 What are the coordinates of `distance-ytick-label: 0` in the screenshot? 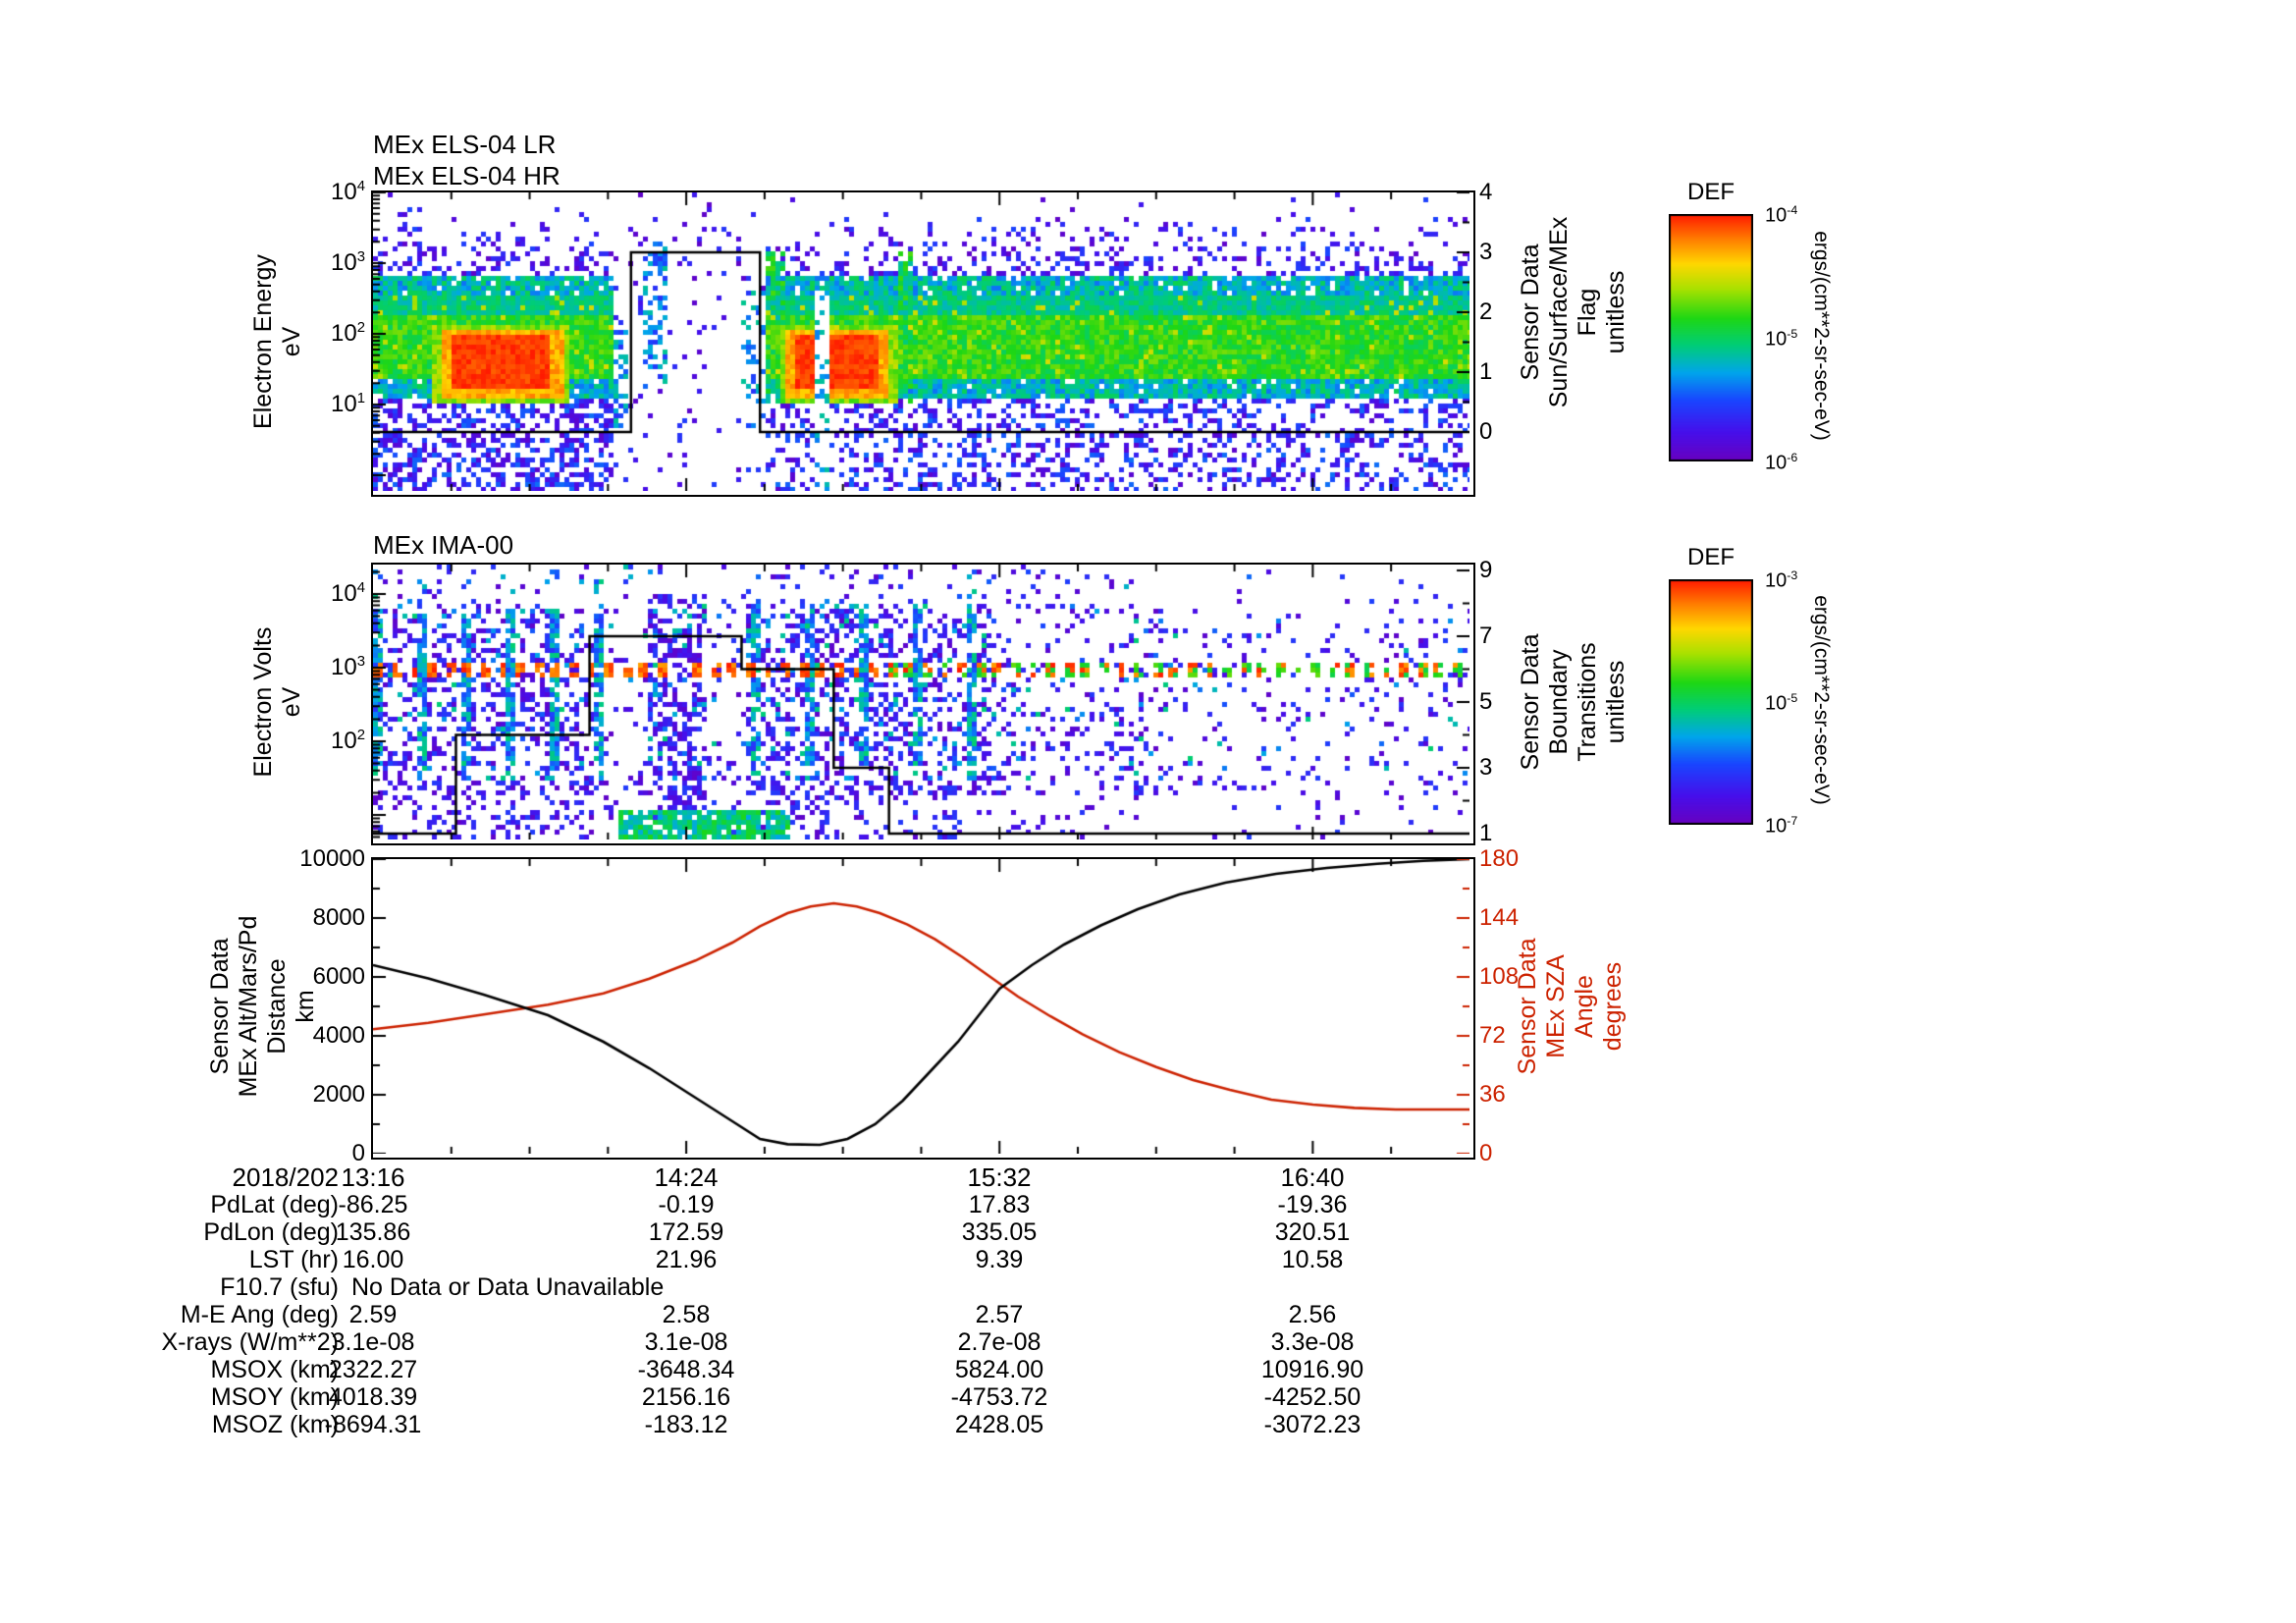 It's located at (358, 1153).